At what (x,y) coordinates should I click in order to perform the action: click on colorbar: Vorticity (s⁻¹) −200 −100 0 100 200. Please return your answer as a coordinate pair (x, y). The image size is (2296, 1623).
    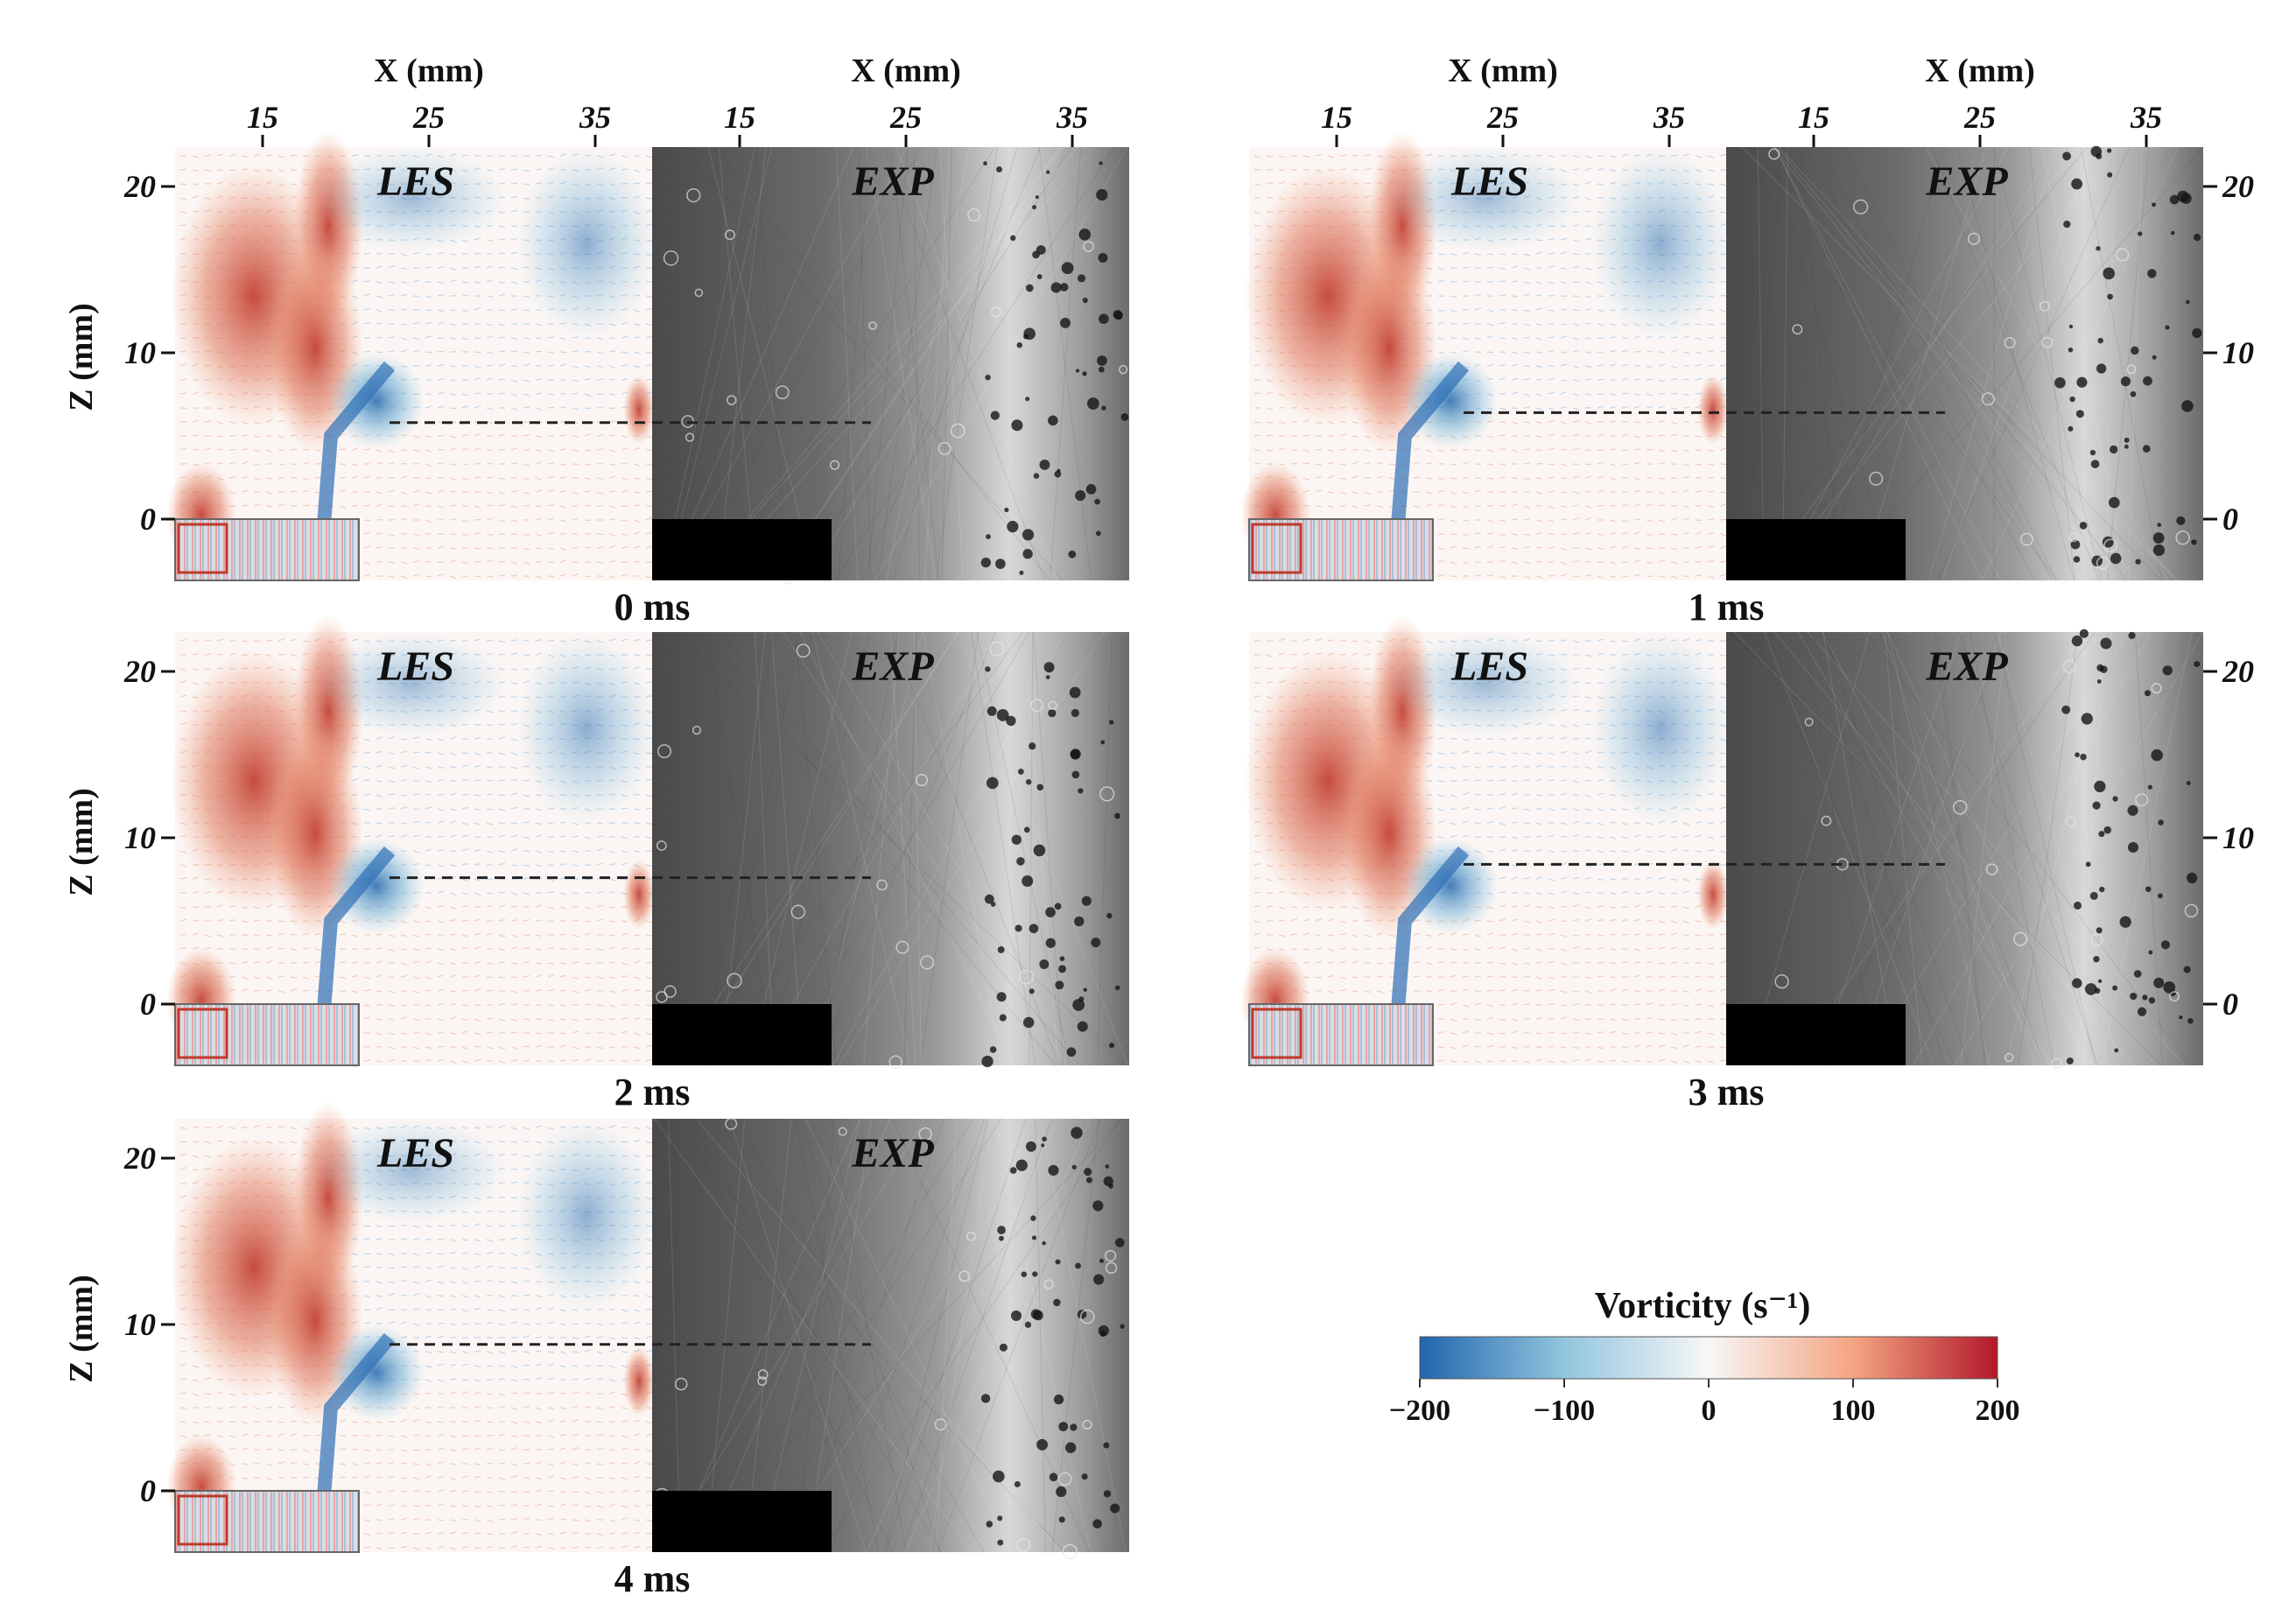
    Looking at the image, I should click on (1704, 1356).